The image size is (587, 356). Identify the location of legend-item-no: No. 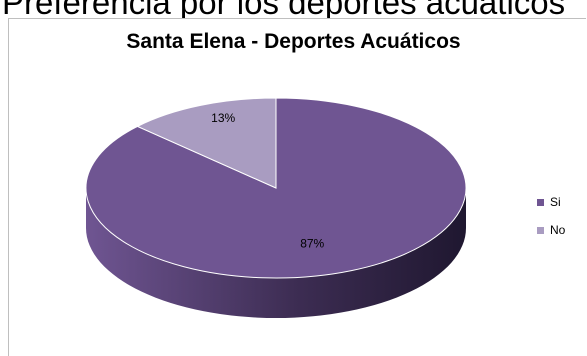
(551, 230).